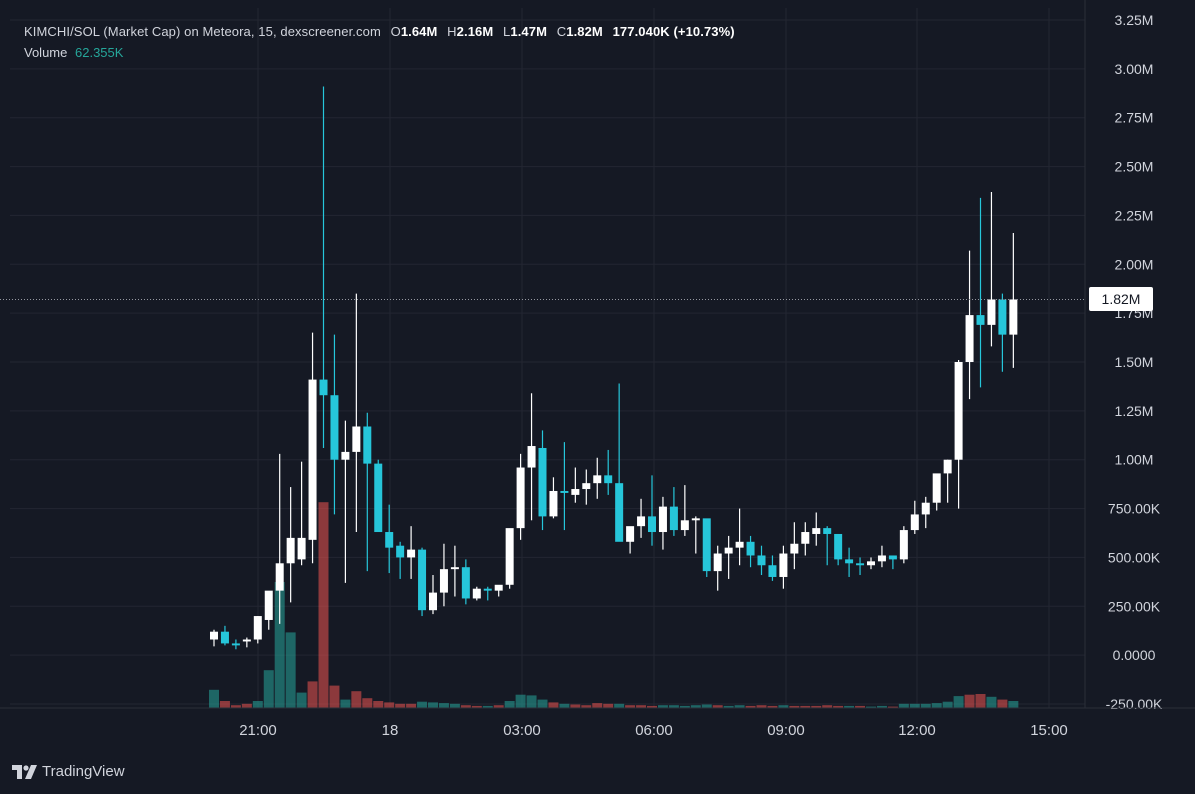 Image resolution: width=1195 pixels, height=794 pixels. I want to click on y-tick-label: 3.00M, so click(1134, 69).